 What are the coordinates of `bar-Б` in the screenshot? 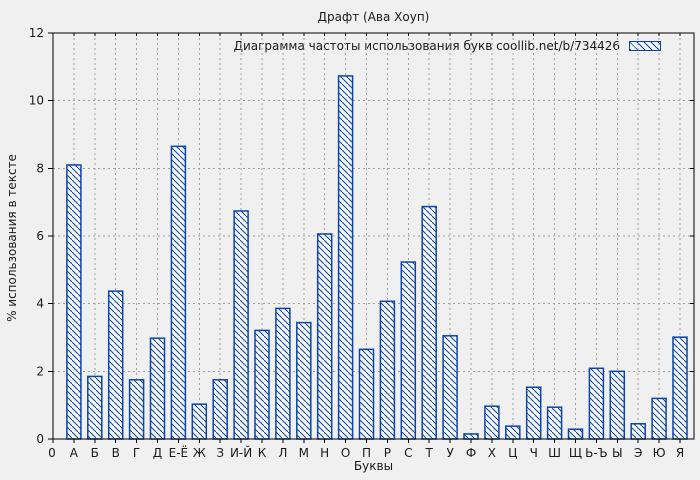 It's located at (95, 407).